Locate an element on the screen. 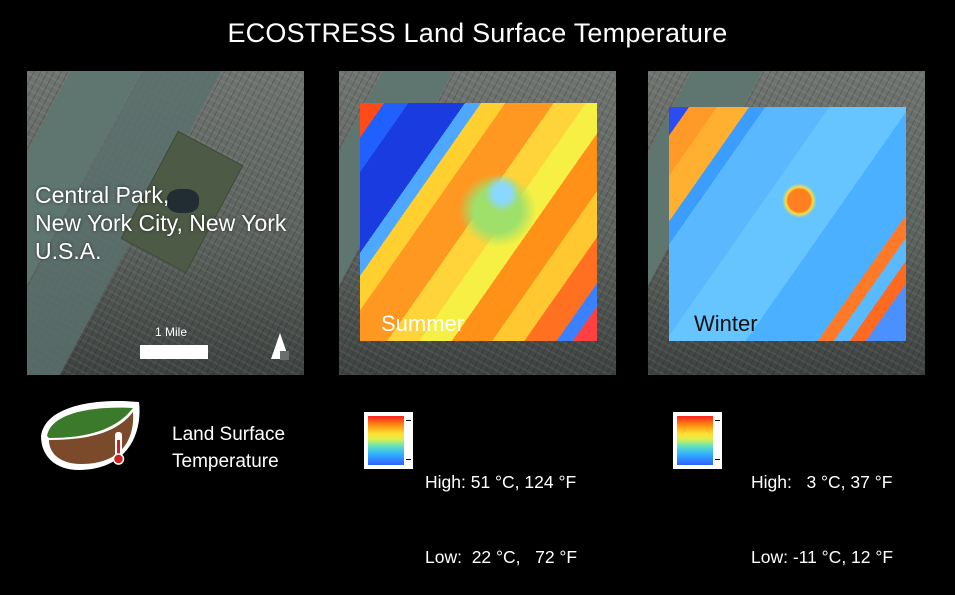 This screenshot has height=595, width=955. location-line-3: U.S.A. is located at coordinates (68, 251).